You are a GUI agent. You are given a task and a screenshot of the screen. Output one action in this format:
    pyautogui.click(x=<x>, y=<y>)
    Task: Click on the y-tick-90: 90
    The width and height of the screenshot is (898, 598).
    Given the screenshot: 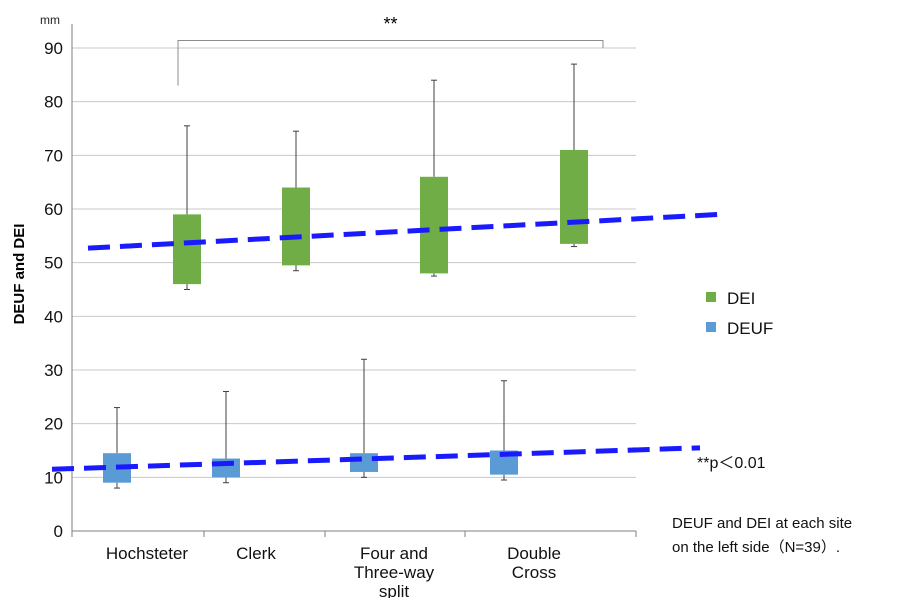 What is the action you would take?
    pyautogui.click(x=53, y=48)
    